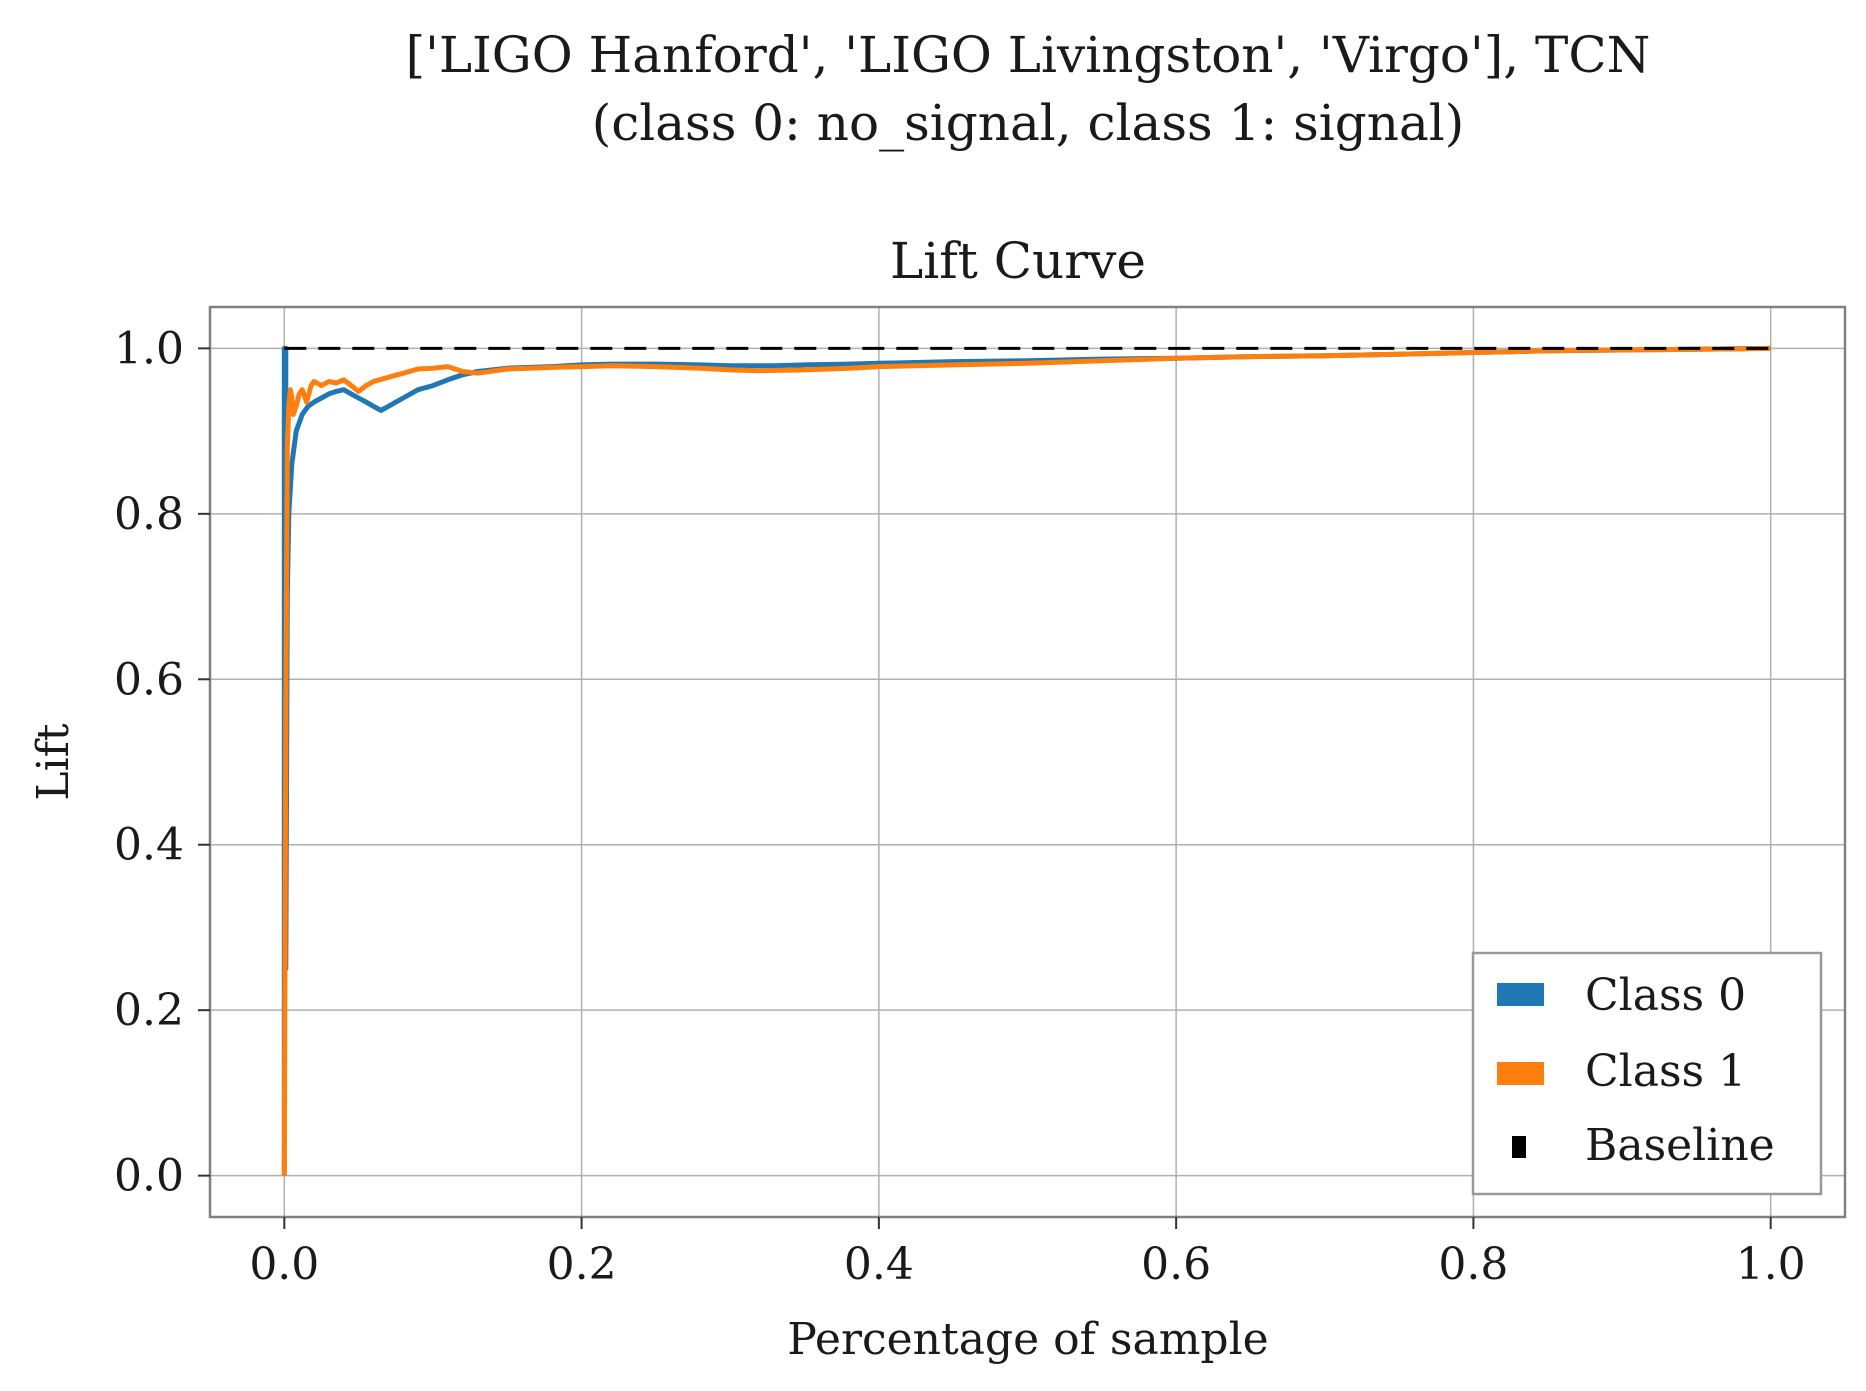 The height and width of the screenshot is (1391, 1866). What do you see at coordinates (149, 845) in the screenshot?
I see `y-tick-label: 0.4` at bounding box center [149, 845].